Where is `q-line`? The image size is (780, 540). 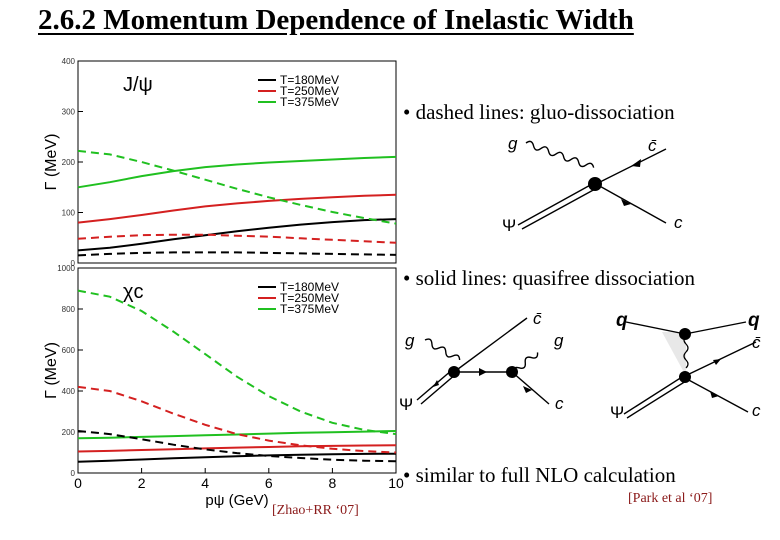 q-line is located at coordinates (655, 328).